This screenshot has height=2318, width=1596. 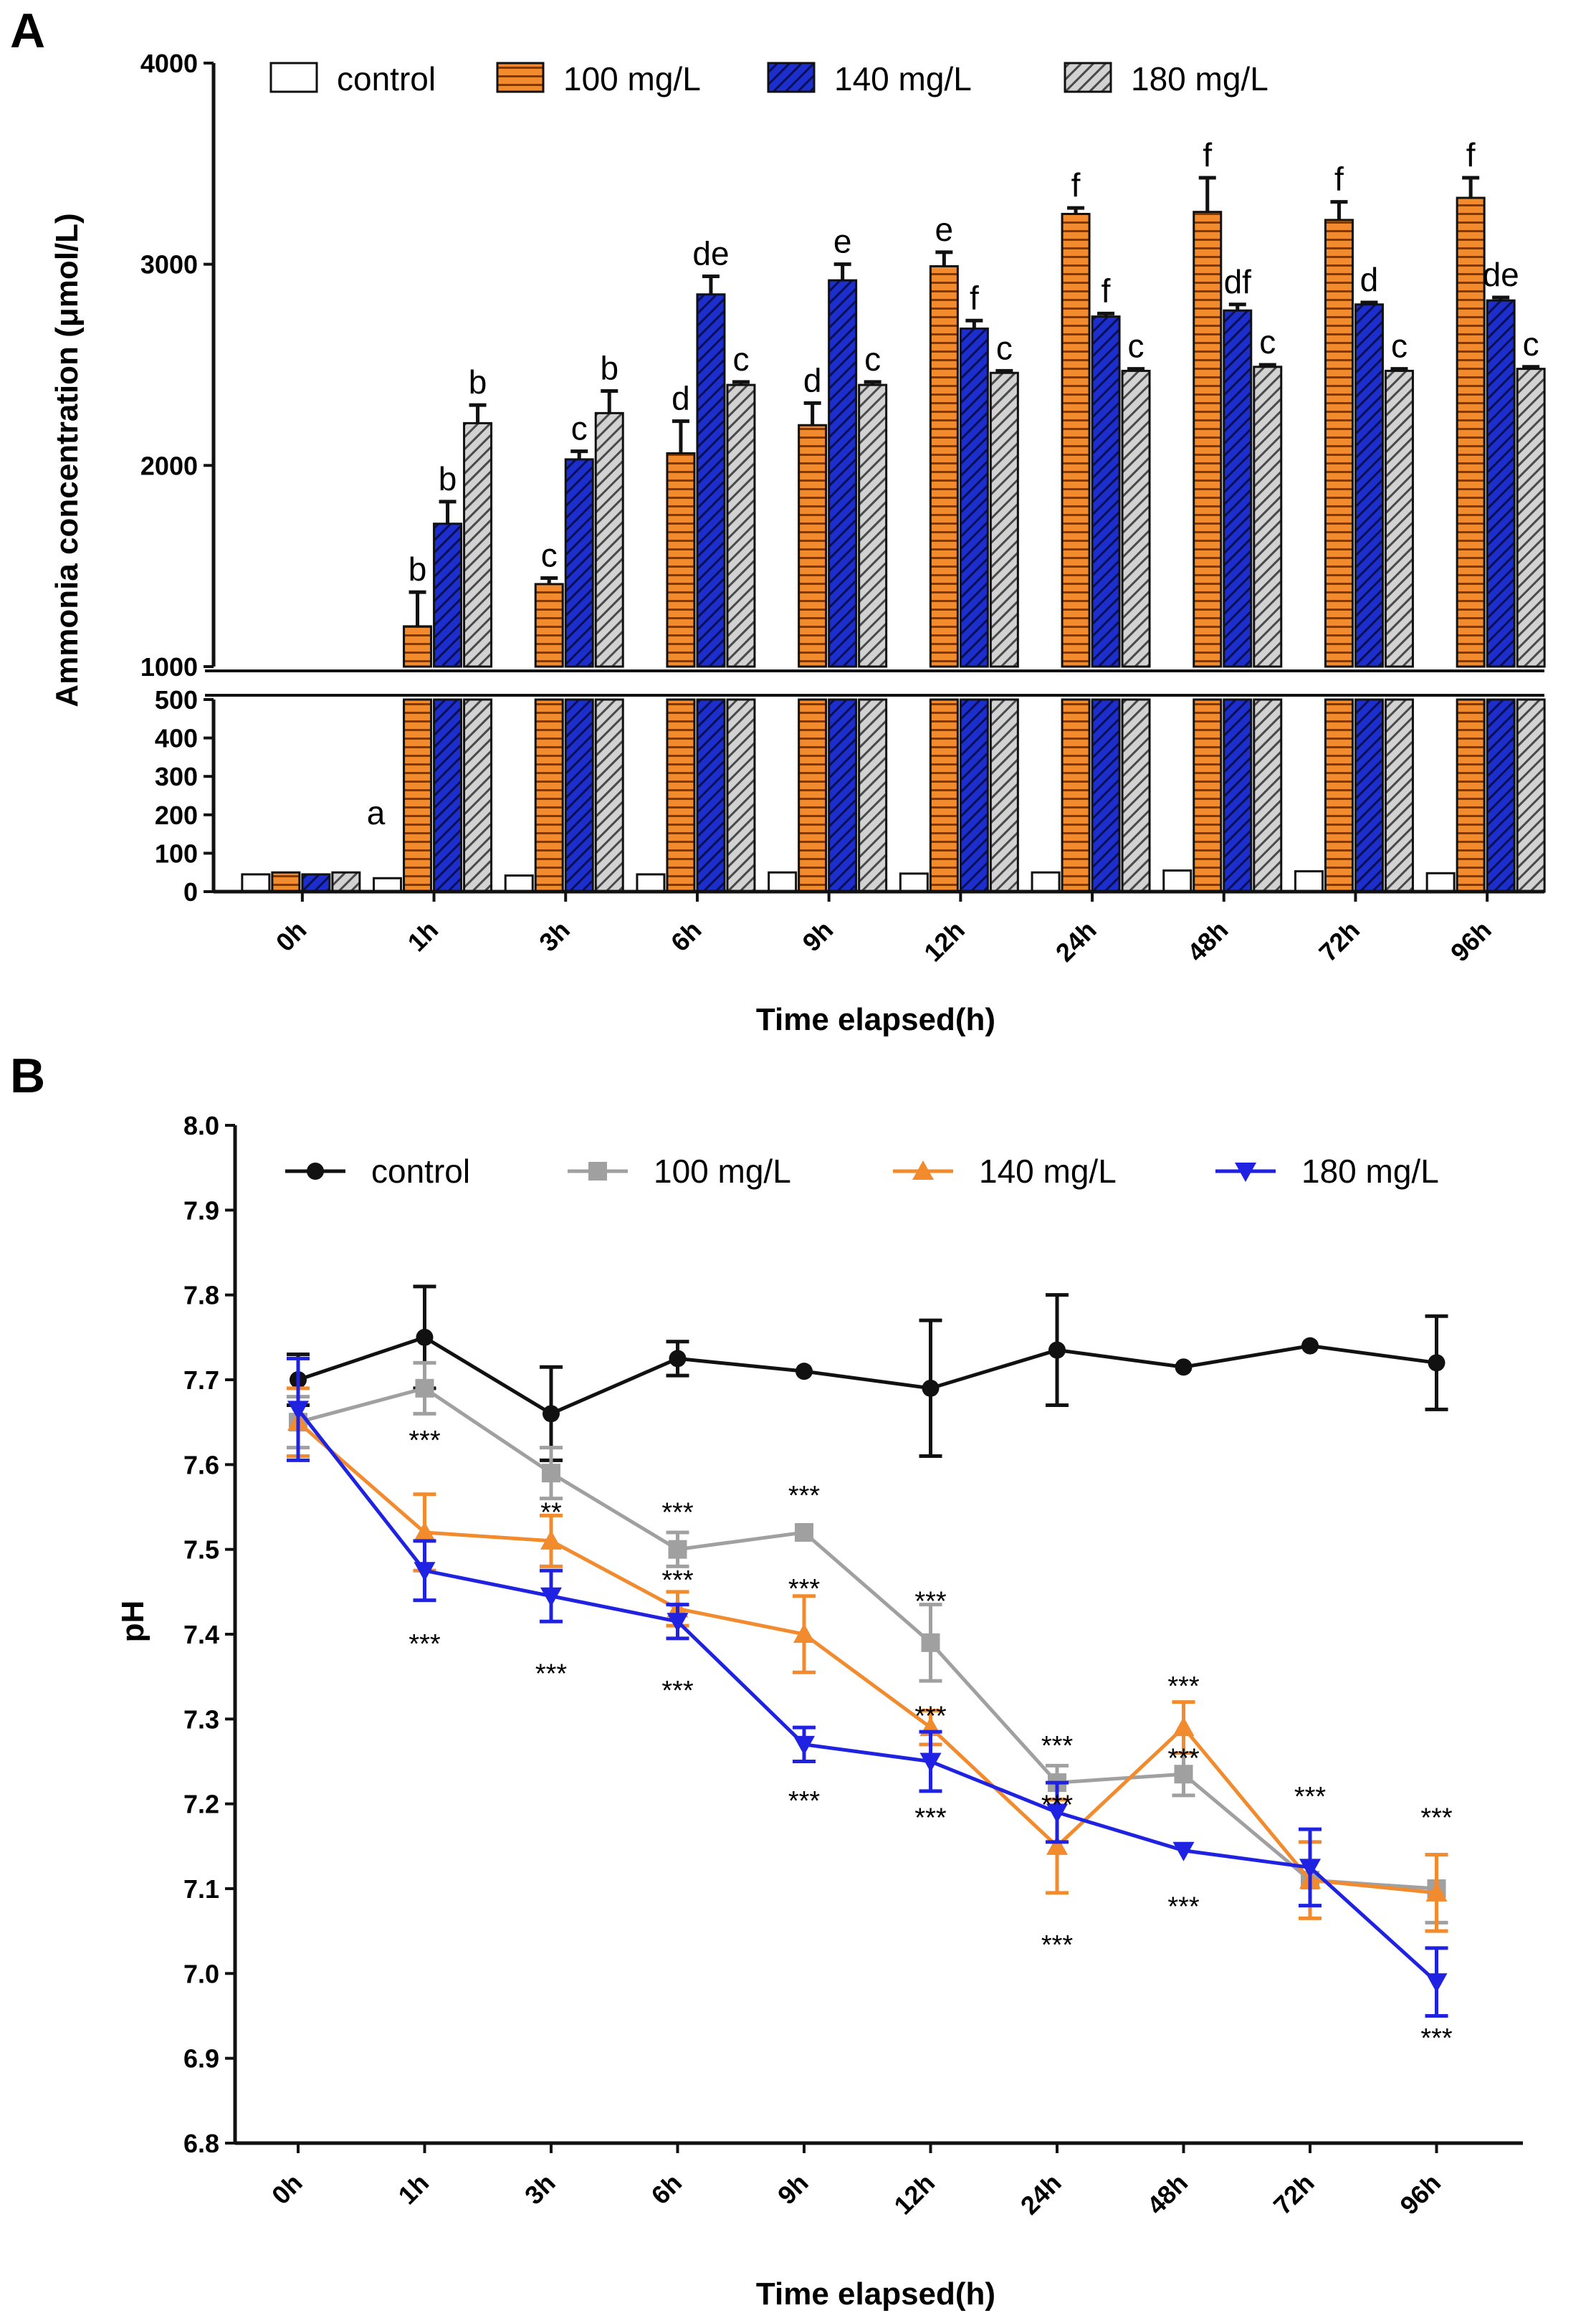 I want to click on x-tick-label-96h: 96h, so click(x=1471, y=941).